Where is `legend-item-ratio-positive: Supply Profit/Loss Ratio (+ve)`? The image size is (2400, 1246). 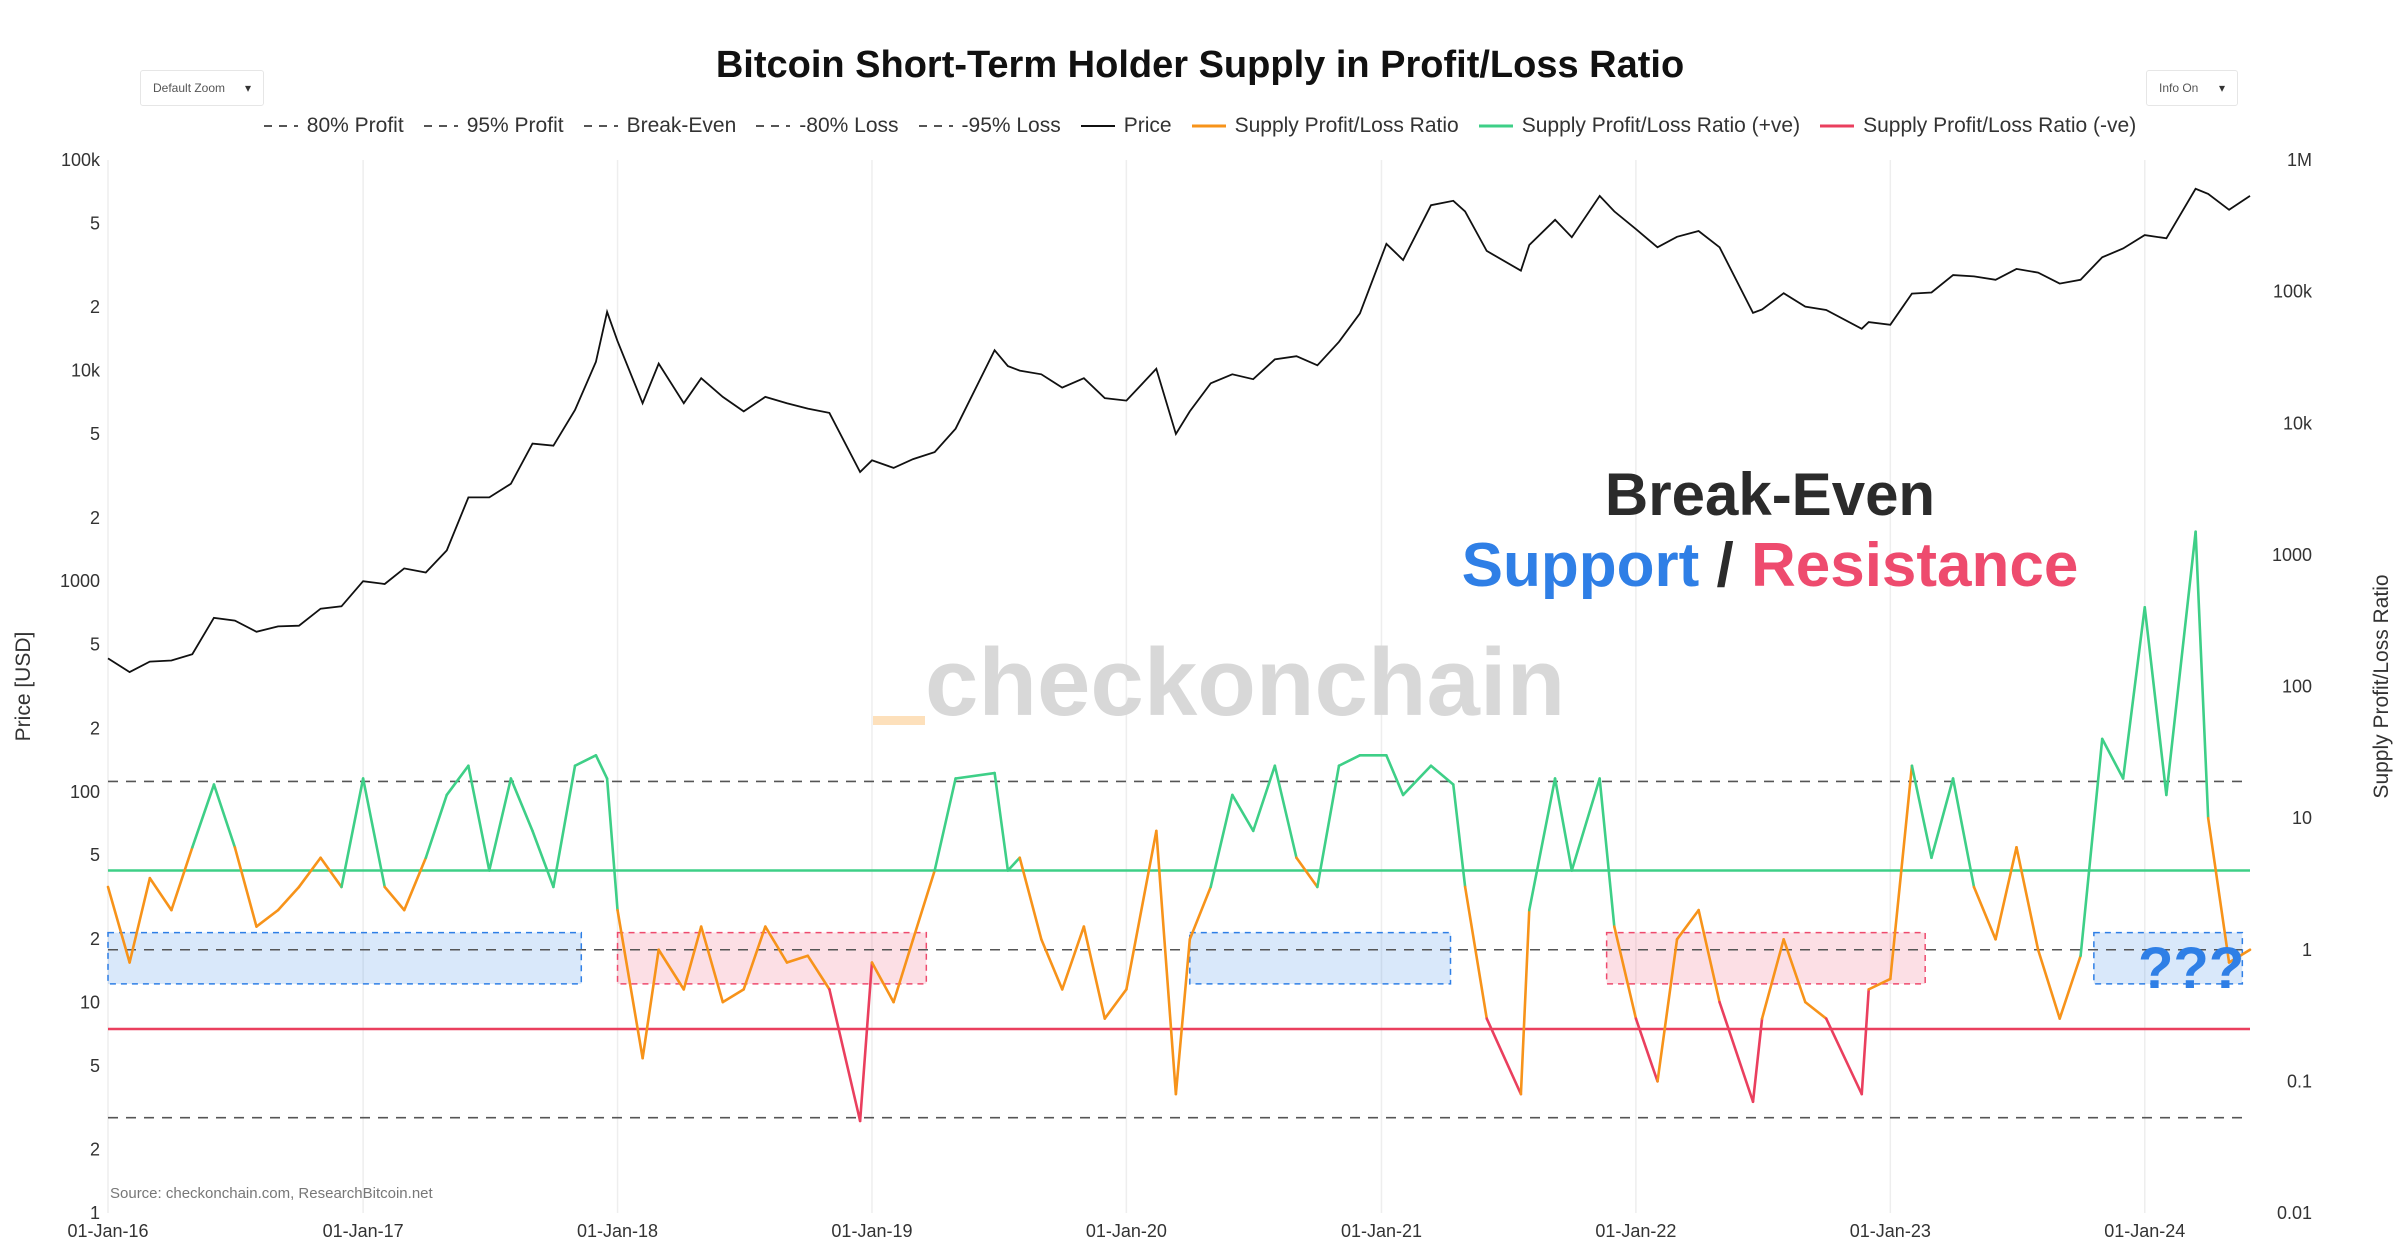 legend-item-ratio-positive: Supply Profit/Loss Ratio (+ve) is located at coordinates (1639, 126).